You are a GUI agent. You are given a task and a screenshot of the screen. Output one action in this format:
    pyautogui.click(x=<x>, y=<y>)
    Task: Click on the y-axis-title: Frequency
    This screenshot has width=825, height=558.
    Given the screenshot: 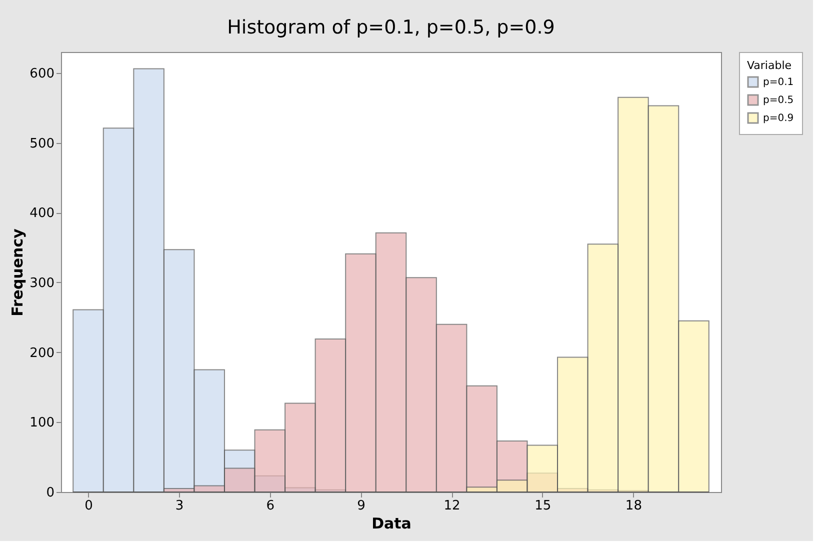 What is the action you would take?
    pyautogui.click(x=17, y=272)
    